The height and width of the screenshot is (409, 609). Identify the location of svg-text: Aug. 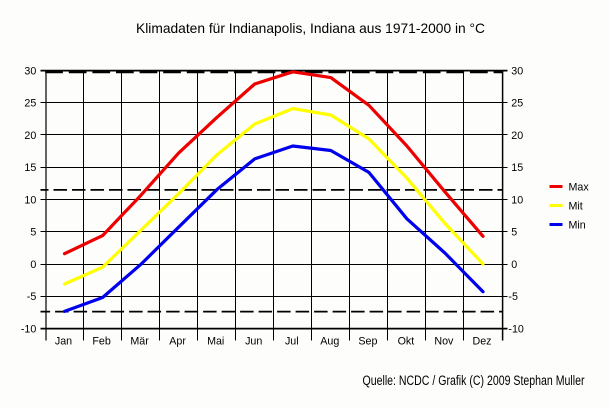
(329, 342).